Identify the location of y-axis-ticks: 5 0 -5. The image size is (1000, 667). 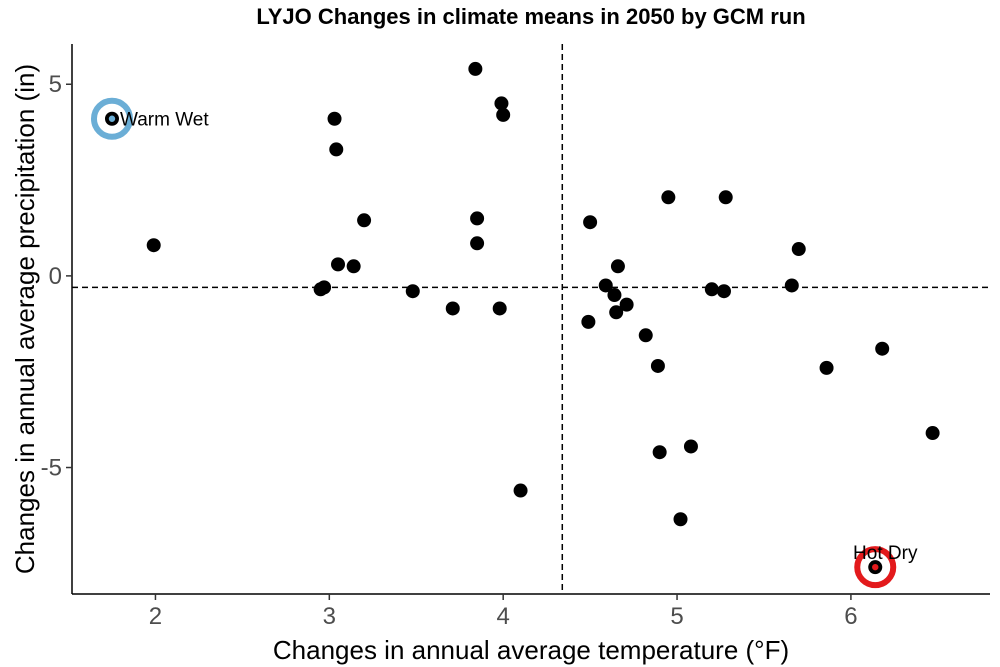
(56, 276).